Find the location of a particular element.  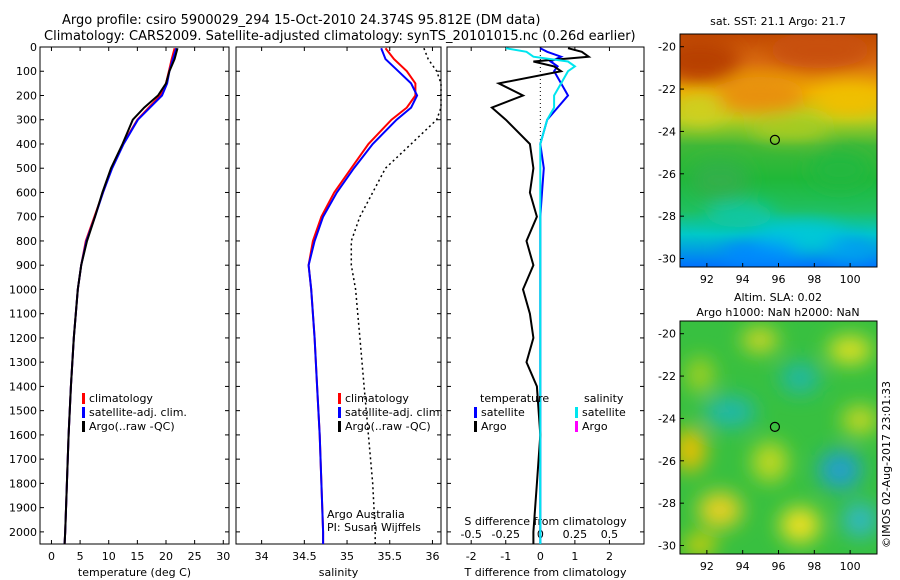

sla-xtick-label: 98 is located at coordinates (814, 566).